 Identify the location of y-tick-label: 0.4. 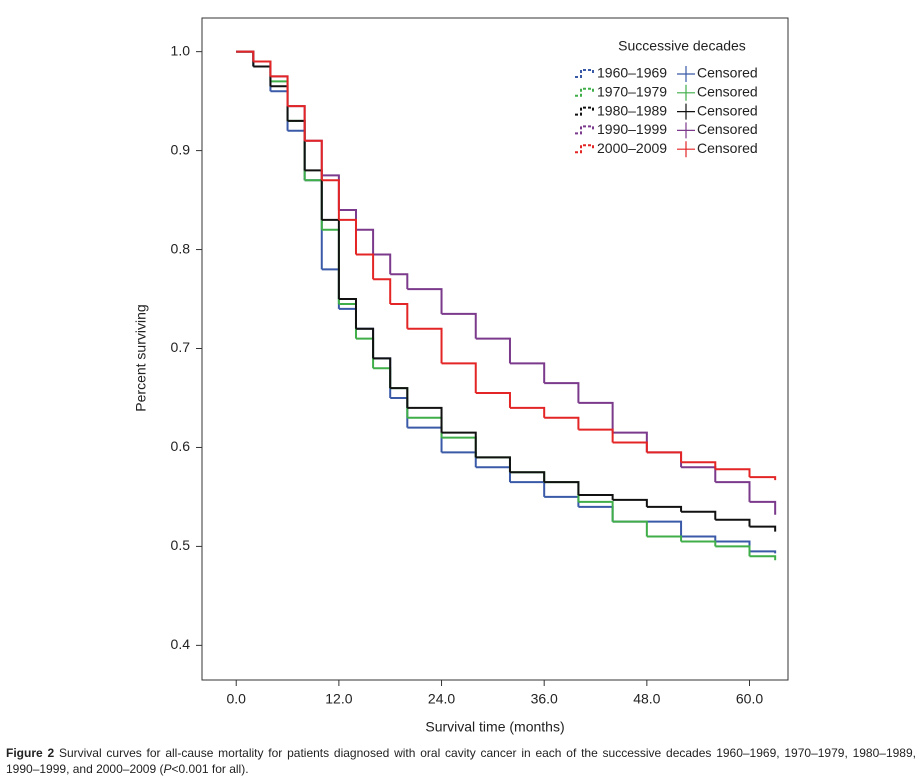
(181, 644).